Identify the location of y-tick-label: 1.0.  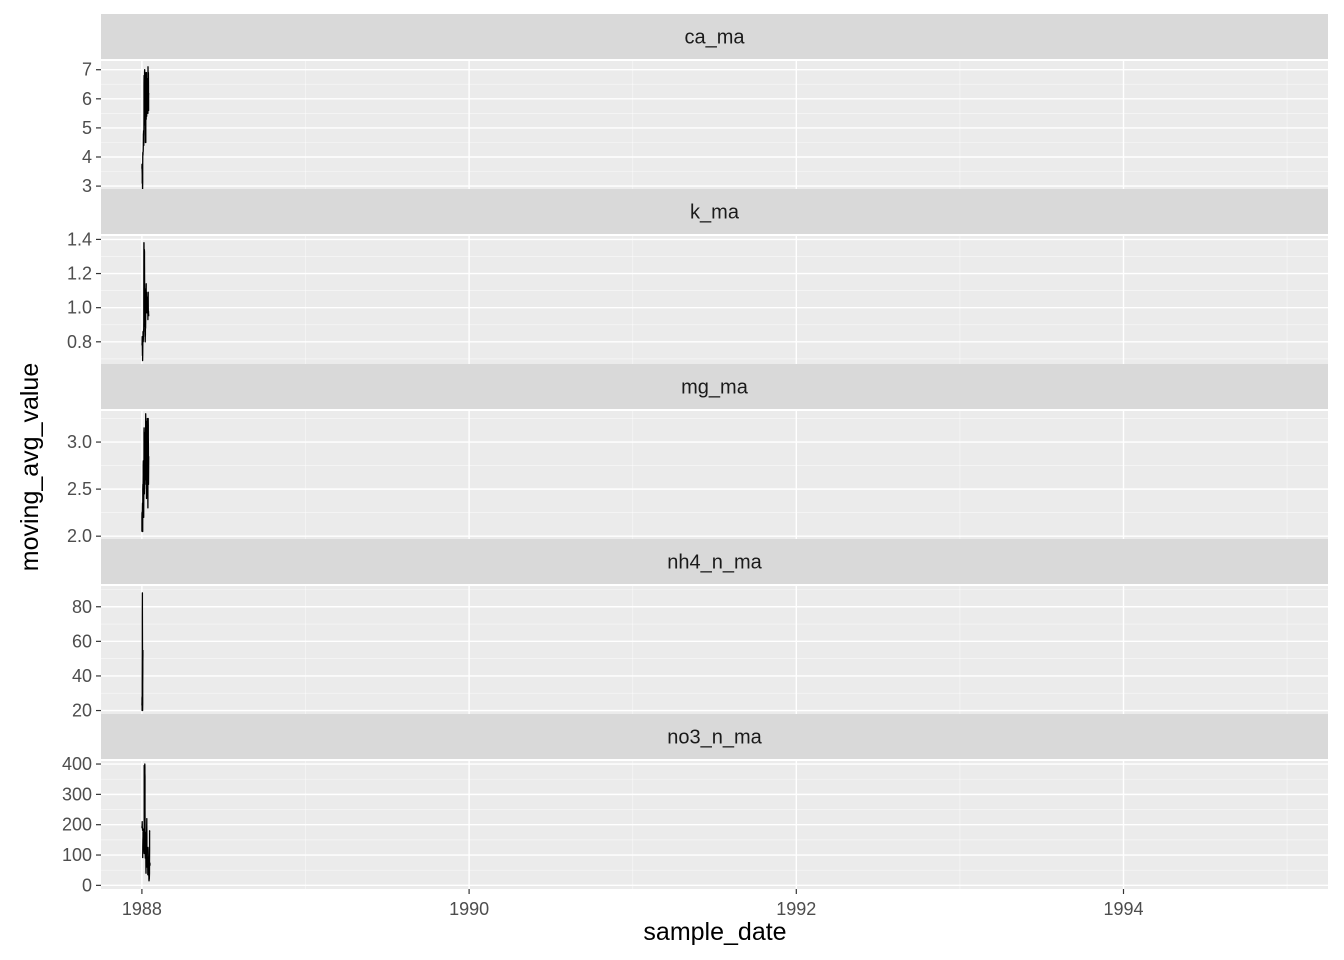
(79, 308).